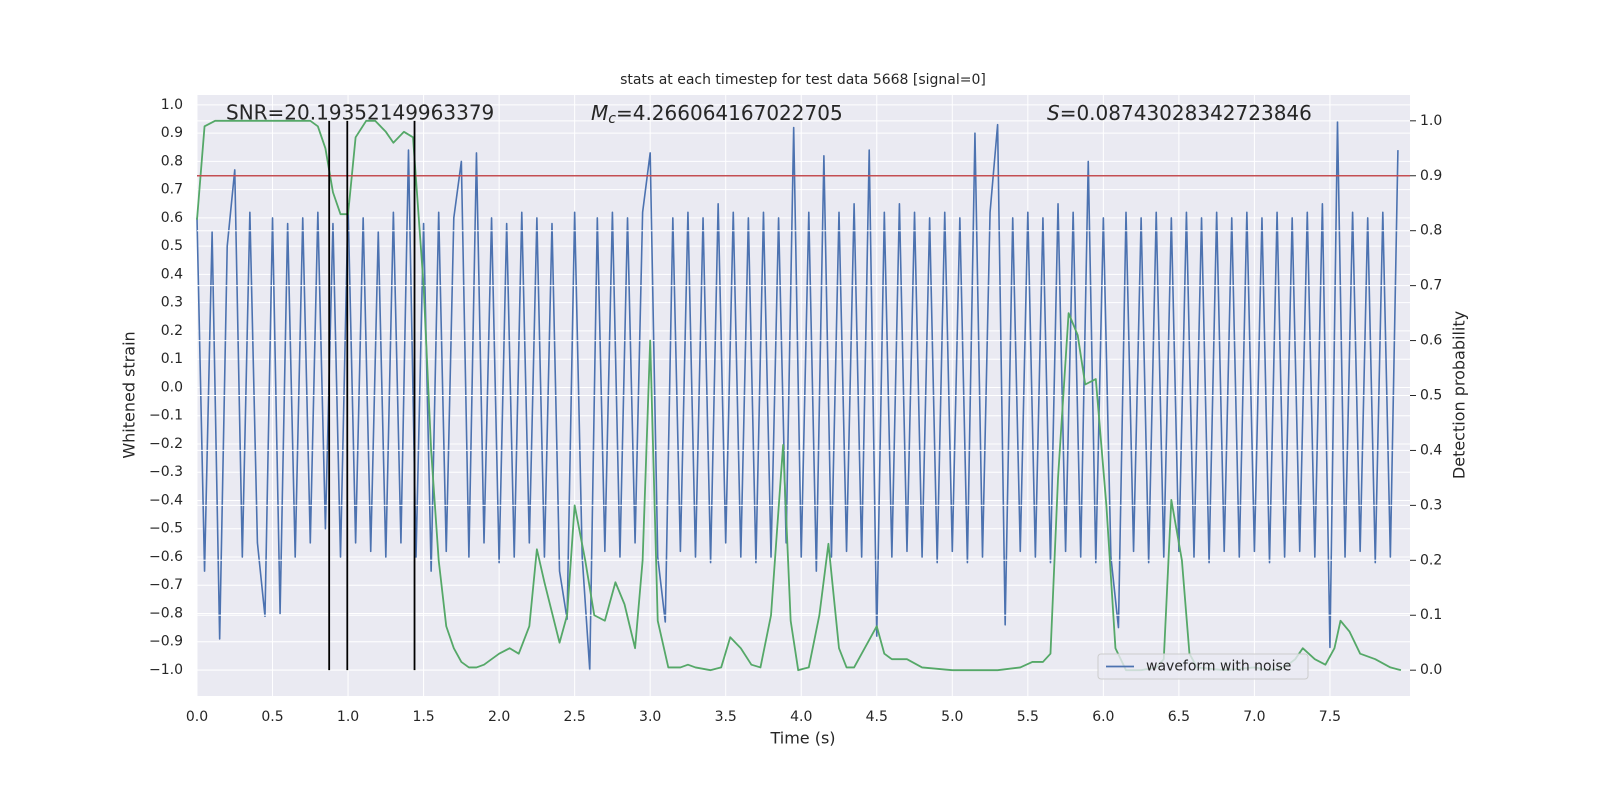 The width and height of the screenshot is (1600, 800). Describe the element at coordinates (1186, 113) in the screenshot. I see `annotation-value: =0.08743028342723846` at that location.